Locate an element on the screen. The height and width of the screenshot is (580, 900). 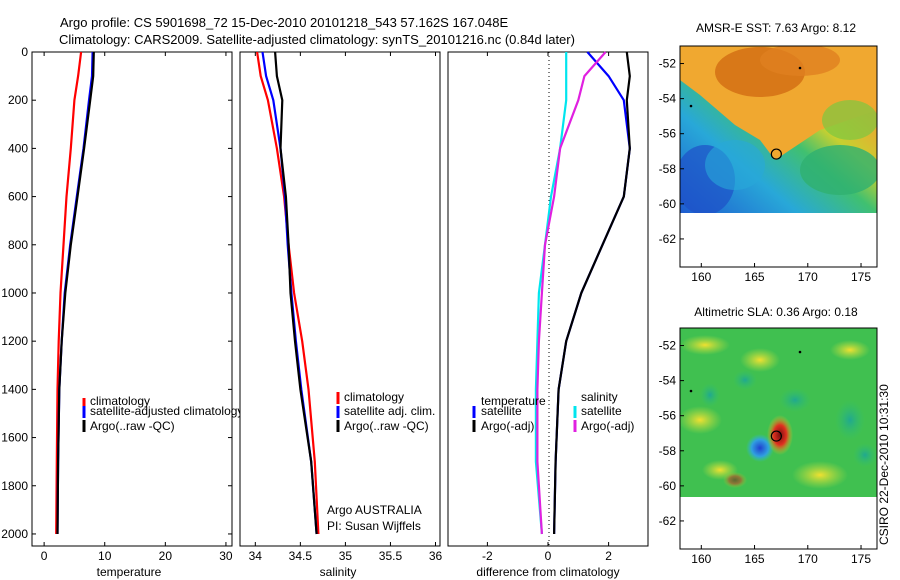
x-tick-label: -2 is located at coordinates (487, 556).